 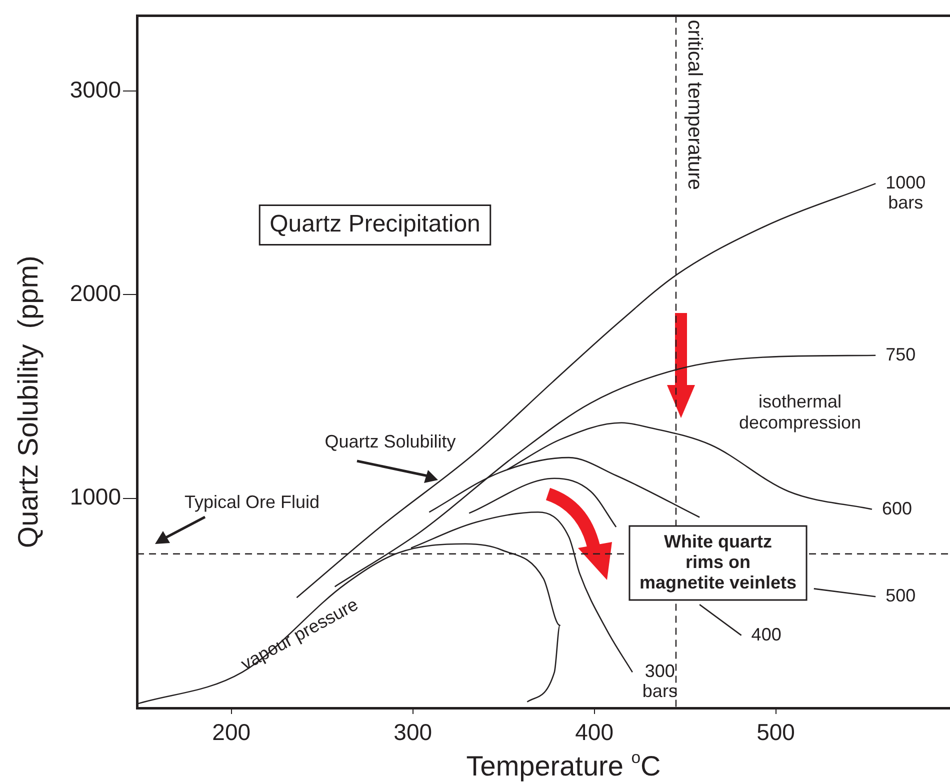 I want to click on series-label: 300 bars, so click(x=660, y=681).